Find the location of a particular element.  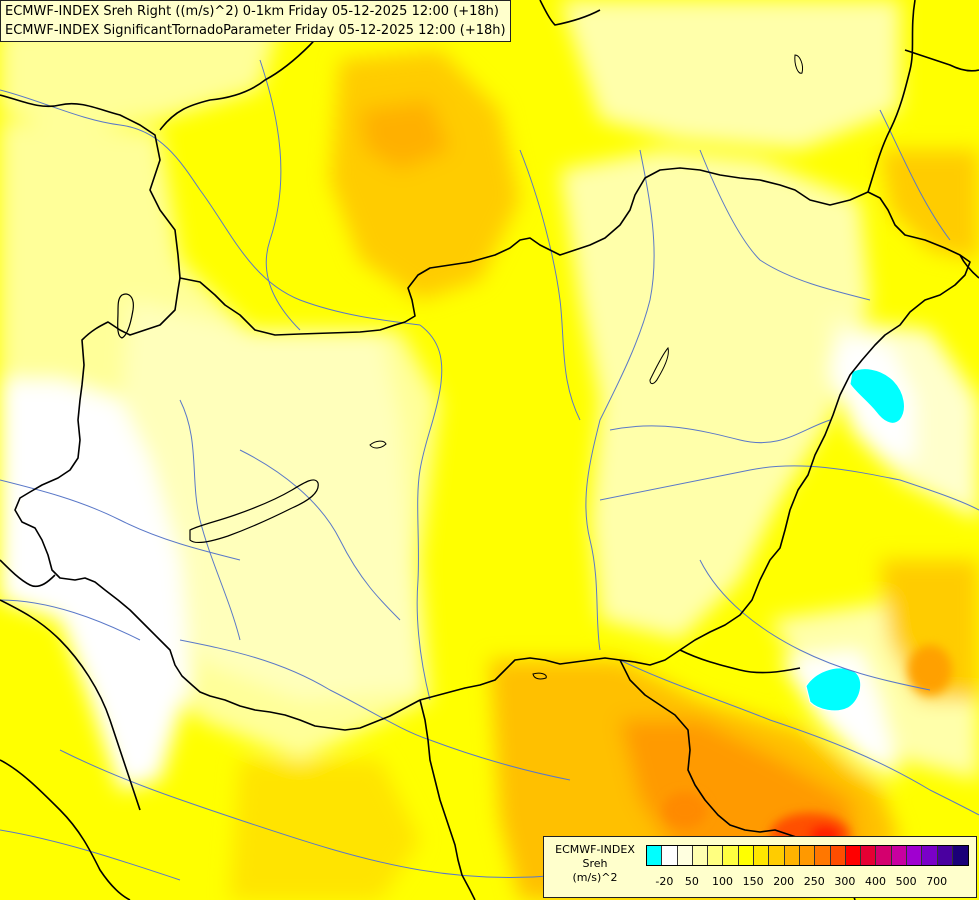

border-slovenia is located at coordinates (28, 573).